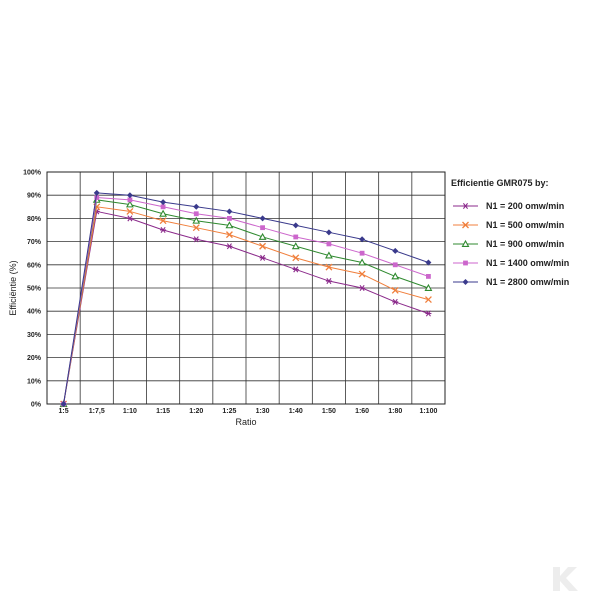 This screenshot has width=600, height=600. What do you see at coordinates (32, 173) in the screenshot?
I see `y-tick-label: 100%` at bounding box center [32, 173].